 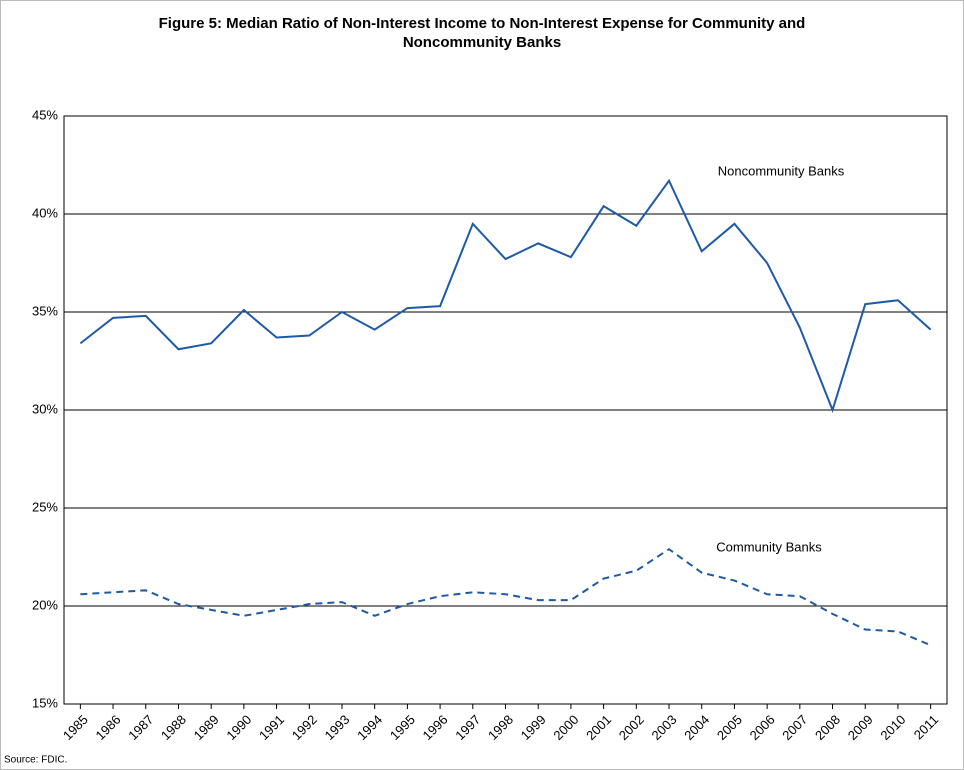 What do you see at coordinates (794, 727) in the screenshot?
I see `x-tick-label: 2007` at bounding box center [794, 727].